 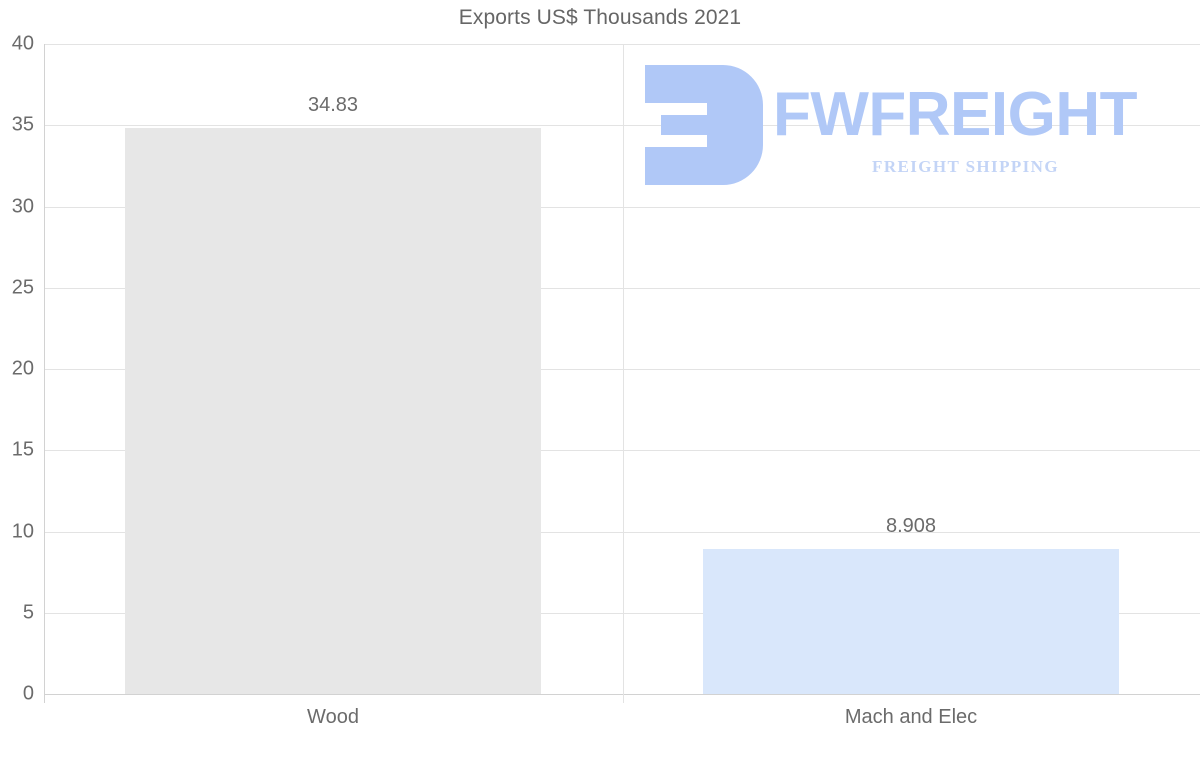 I want to click on y-axis-tick-label: 15, so click(x=22, y=449).